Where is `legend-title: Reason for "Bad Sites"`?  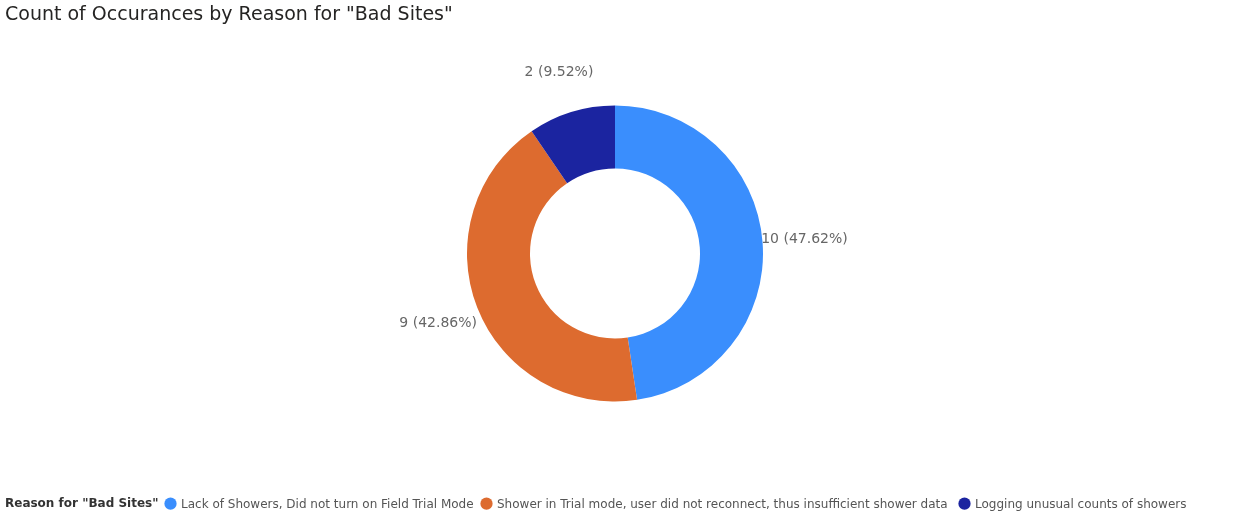 legend-title: Reason for "Bad Sites" is located at coordinates (82, 503).